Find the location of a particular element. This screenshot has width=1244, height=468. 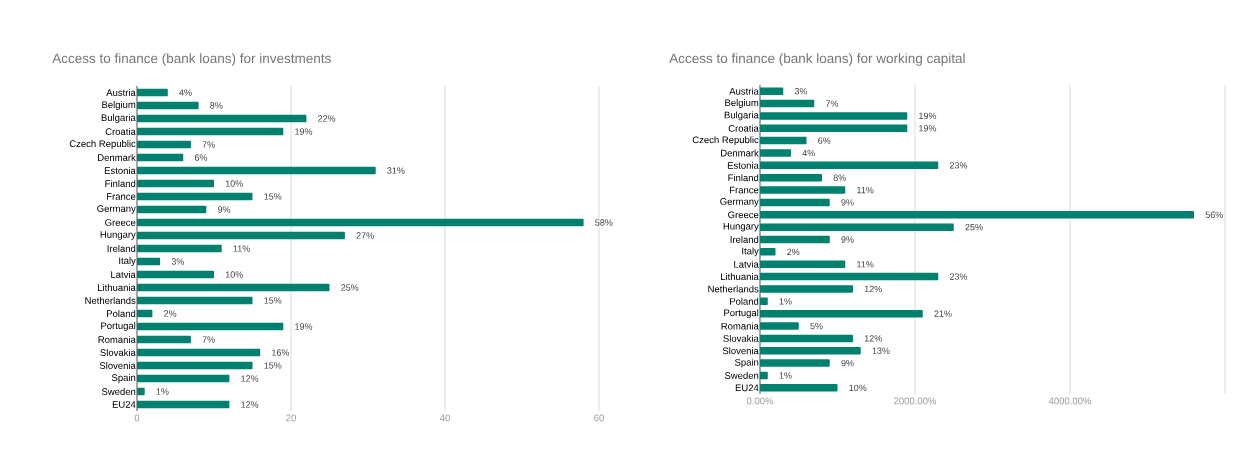

x-tick-label: 60 is located at coordinates (599, 418).